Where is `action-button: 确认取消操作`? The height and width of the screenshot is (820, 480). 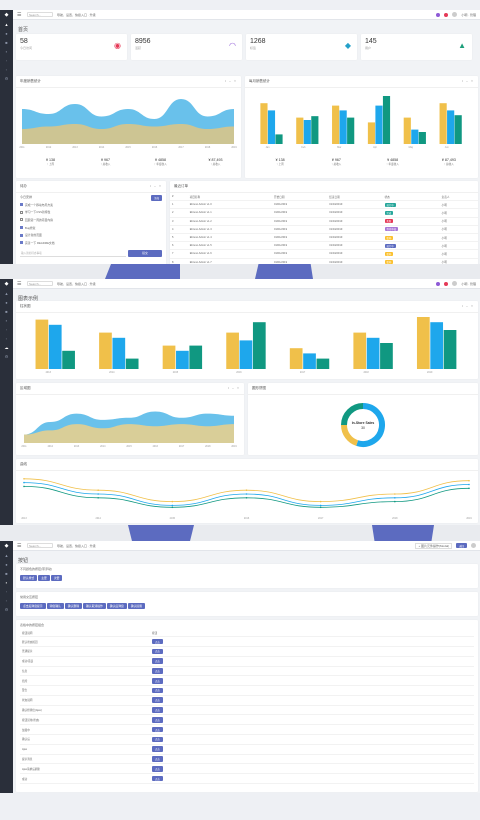
action-button: 确认取消操作 is located at coordinates (94, 606).